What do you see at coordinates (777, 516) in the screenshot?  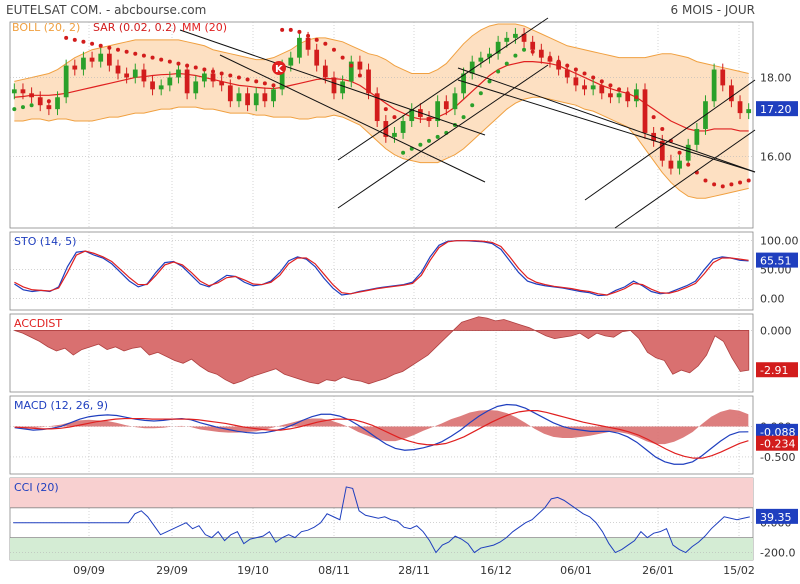 I see `cci-value-badge: 39.35` at bounding box center [777, 516].